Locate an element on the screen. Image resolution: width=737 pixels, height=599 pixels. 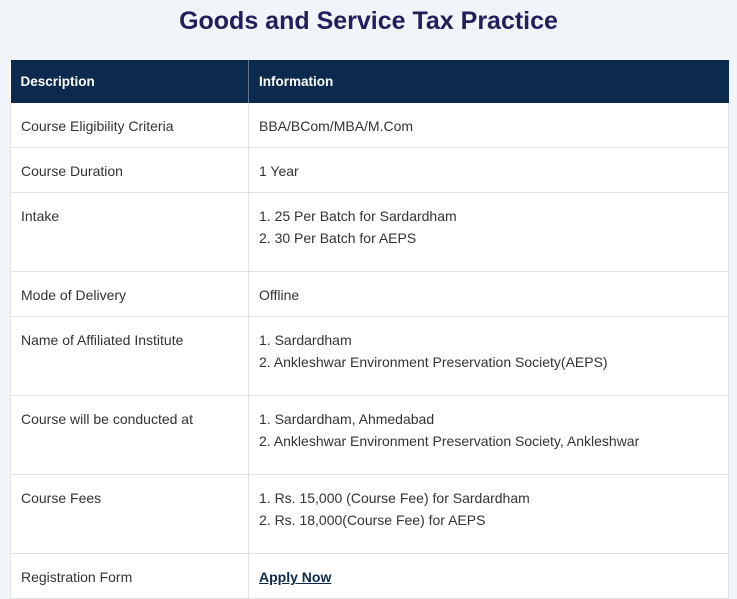
row-label: Name of Affiliated Institute is located at coordinates (129, 356).